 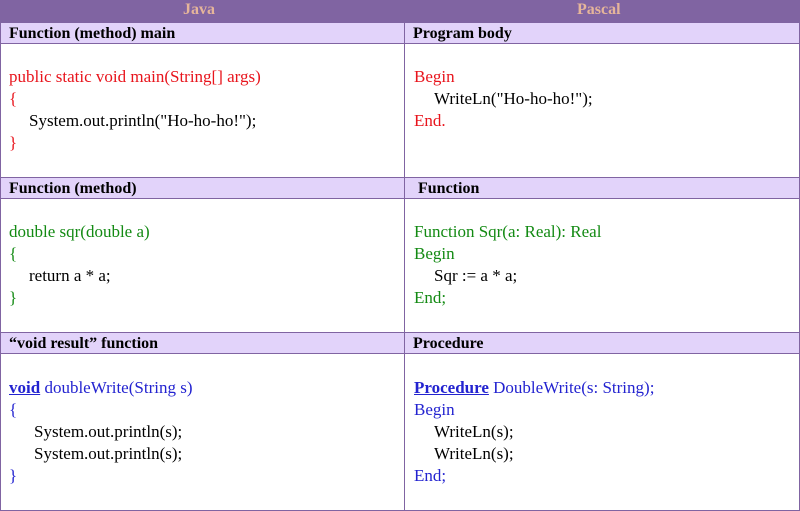 I want to click on code-line: System.out.println("Ho-ho-ho!");, so click(x=143, y=120).